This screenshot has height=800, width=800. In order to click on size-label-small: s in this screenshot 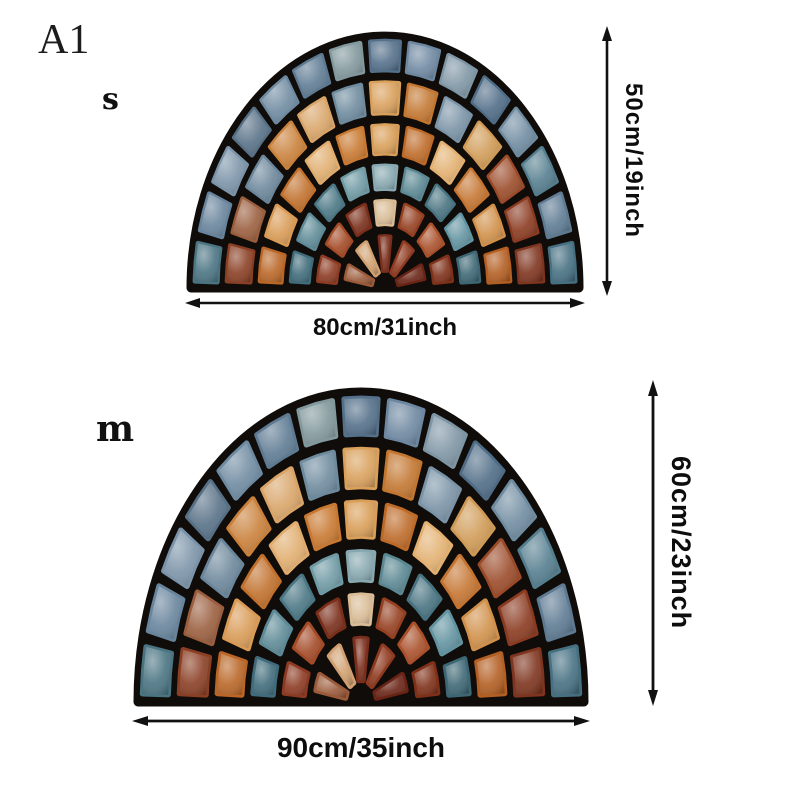, I will do `click(110, 99)`.